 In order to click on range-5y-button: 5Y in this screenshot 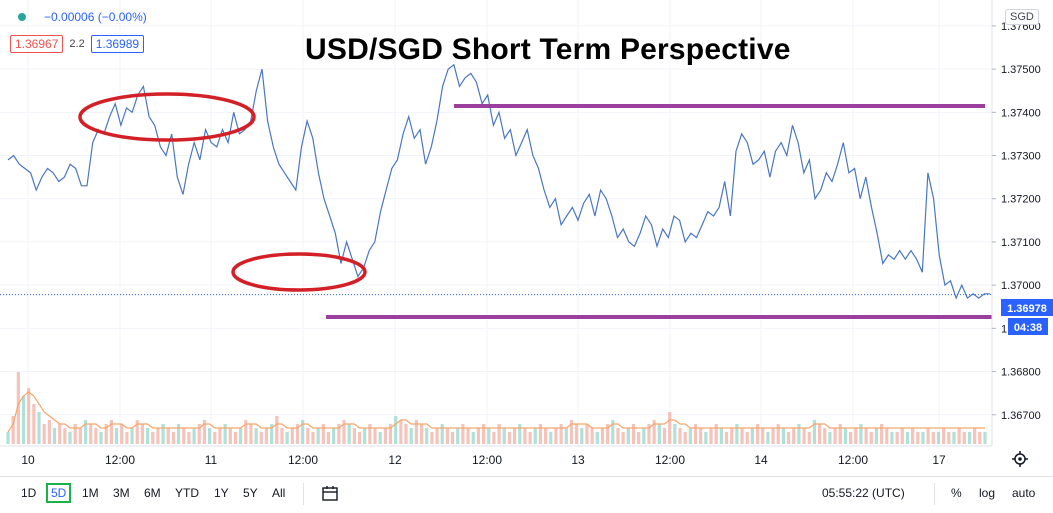, I will do `click(250, 493)`.